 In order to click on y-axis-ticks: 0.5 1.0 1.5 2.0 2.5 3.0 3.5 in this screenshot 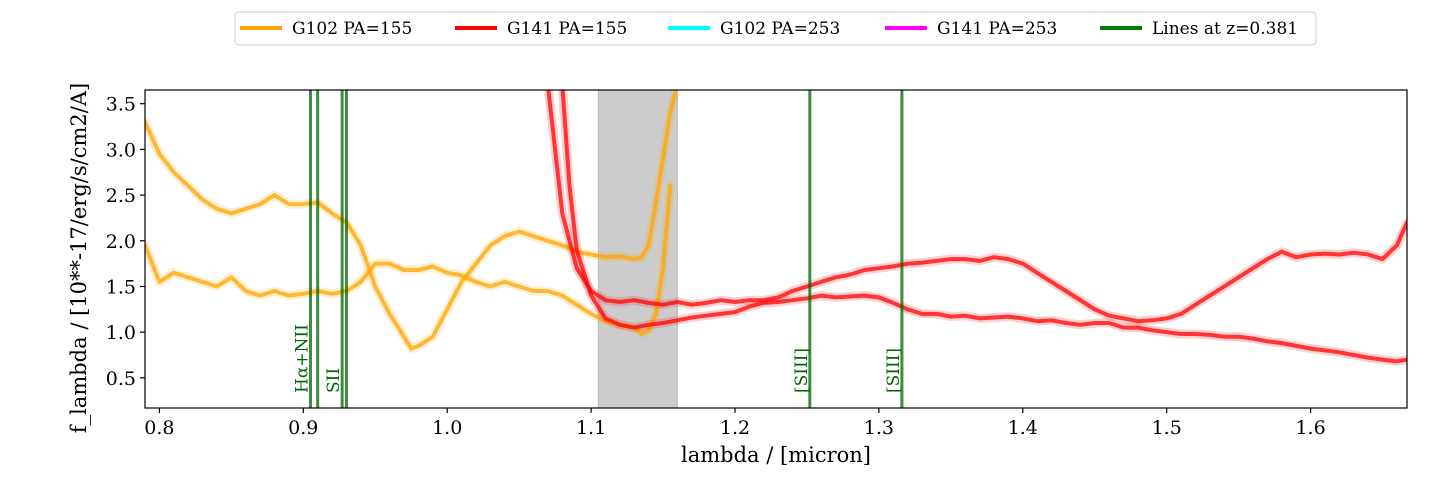, I will do `click(125, 242)`.